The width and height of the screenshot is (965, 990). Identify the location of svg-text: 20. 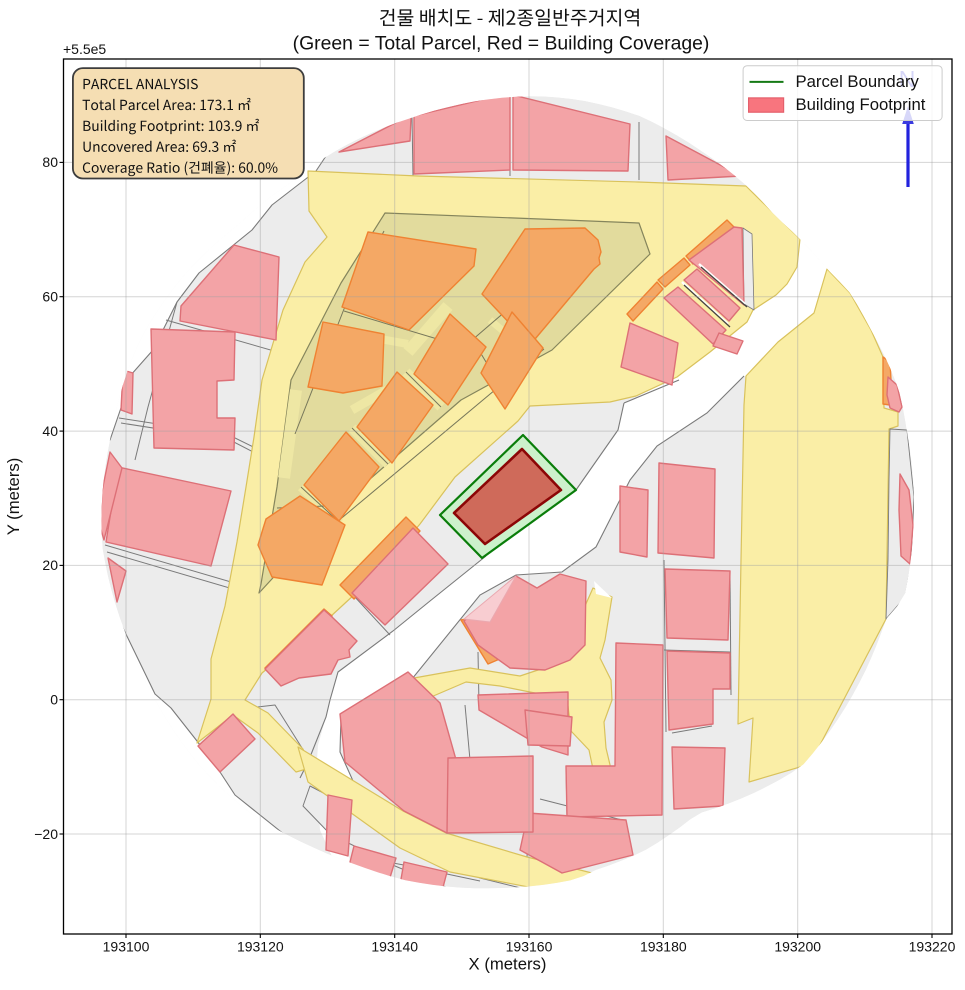
(50, 565).